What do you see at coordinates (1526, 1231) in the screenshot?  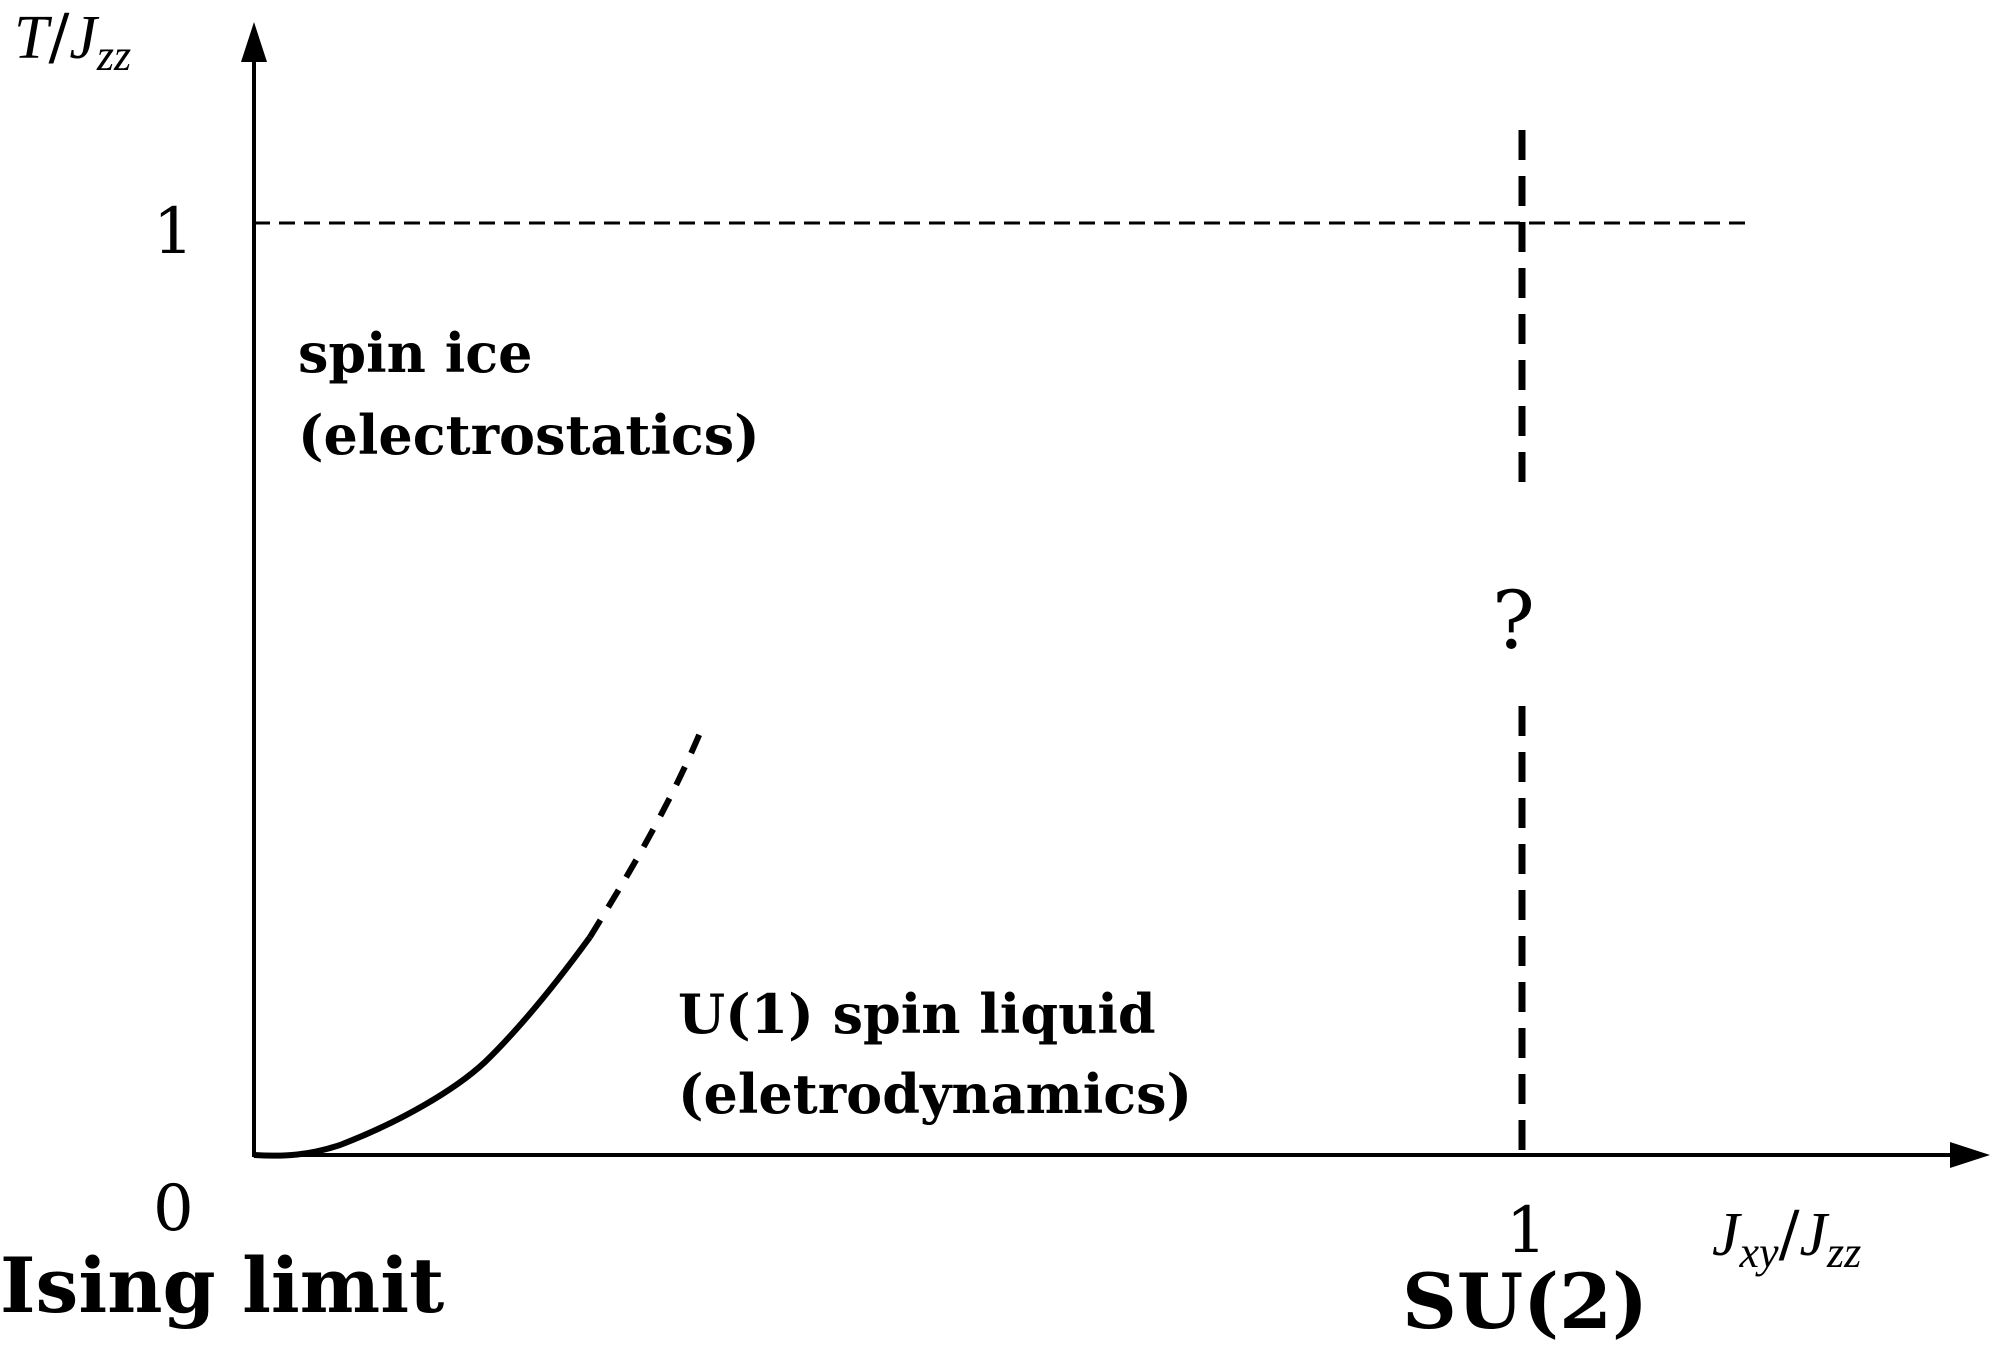 I see `x-tick-label: 1` at bounding box center [1526, 1231].